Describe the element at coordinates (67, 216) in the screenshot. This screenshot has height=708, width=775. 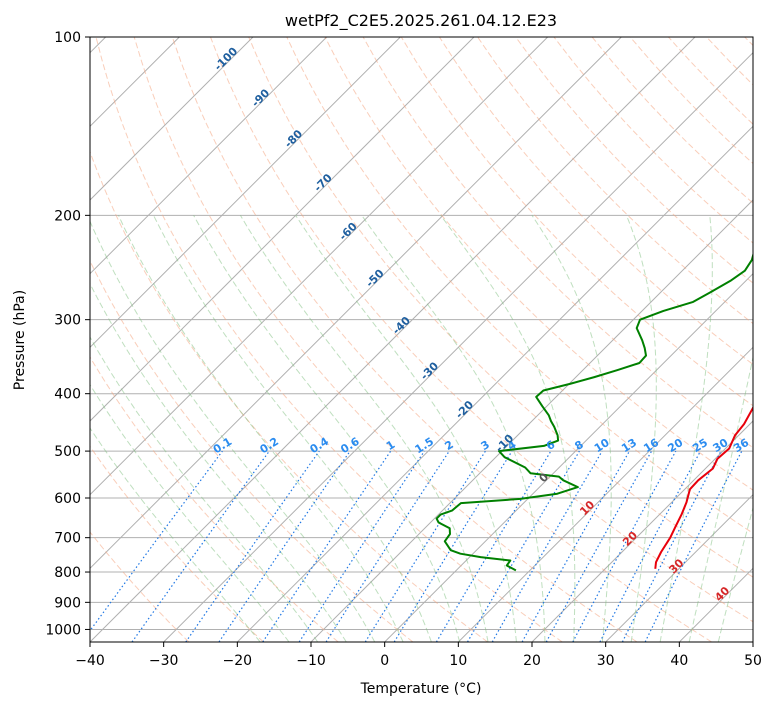
I see `y-tick-label: 200` at that location.